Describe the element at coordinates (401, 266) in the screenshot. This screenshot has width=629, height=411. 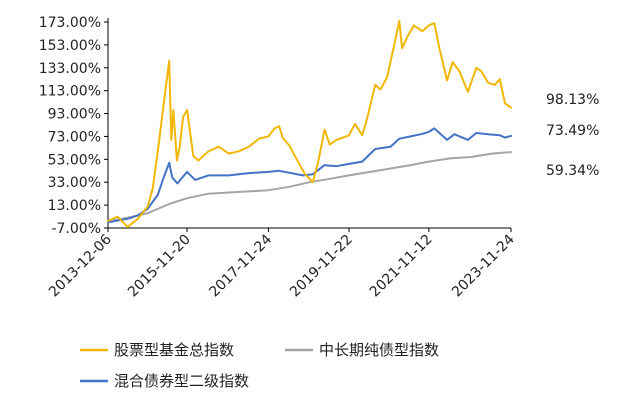
I see `x-tick-label: 2021-11-12` at that location.